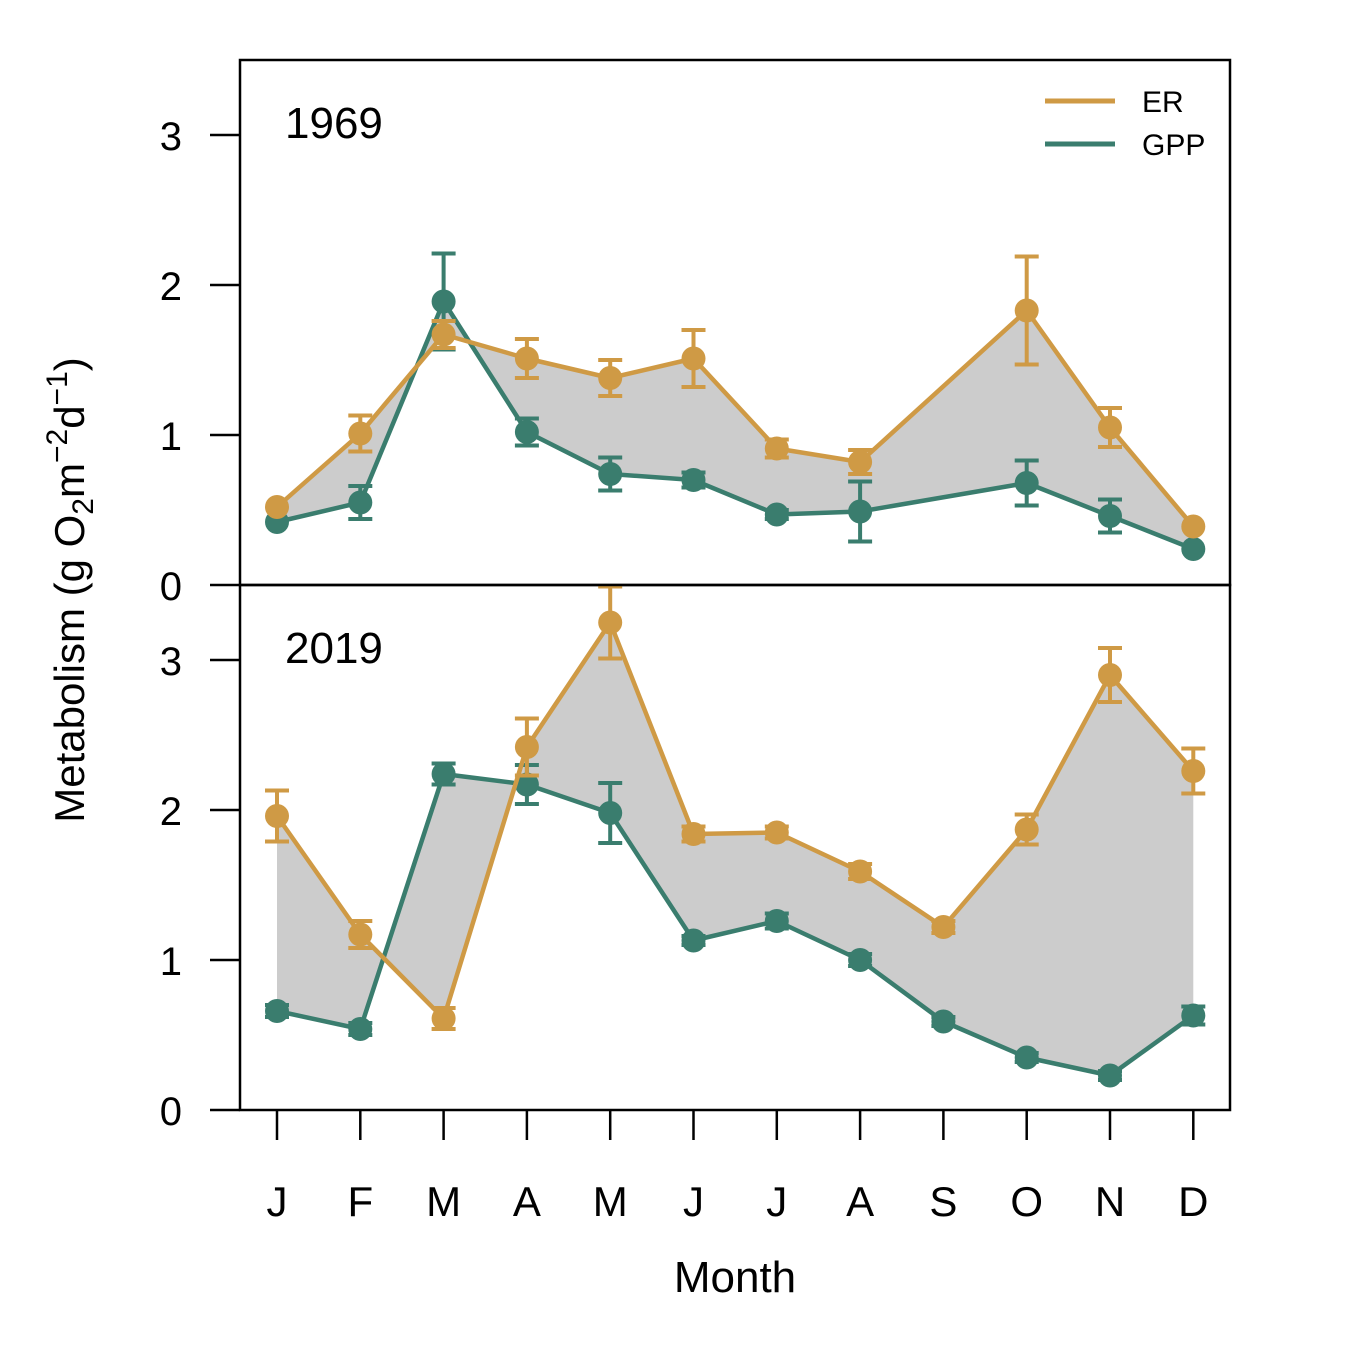  Describe the element at coordinates (334, 648) in the screenshot. I see `panel-label: 2019` at that location.